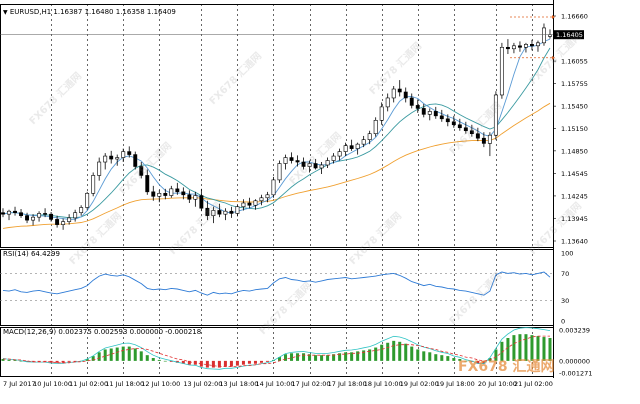  I want to click on time-tick-label: 7 Jul 2017, so click(19, 384).